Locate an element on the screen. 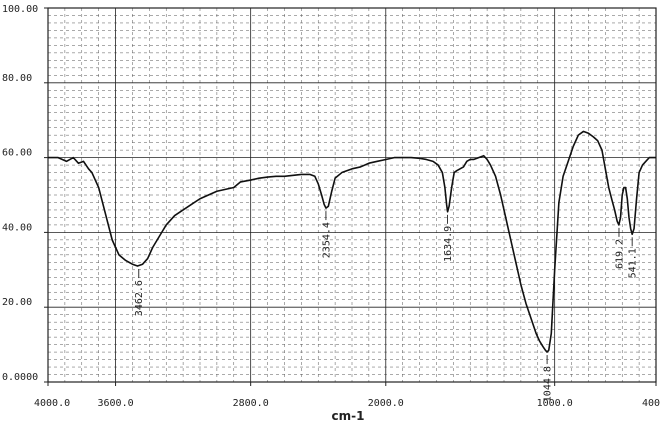 This screenshot has height=424, width=662. y-tick-label: 40.00 is located at coordinates (17, 227).